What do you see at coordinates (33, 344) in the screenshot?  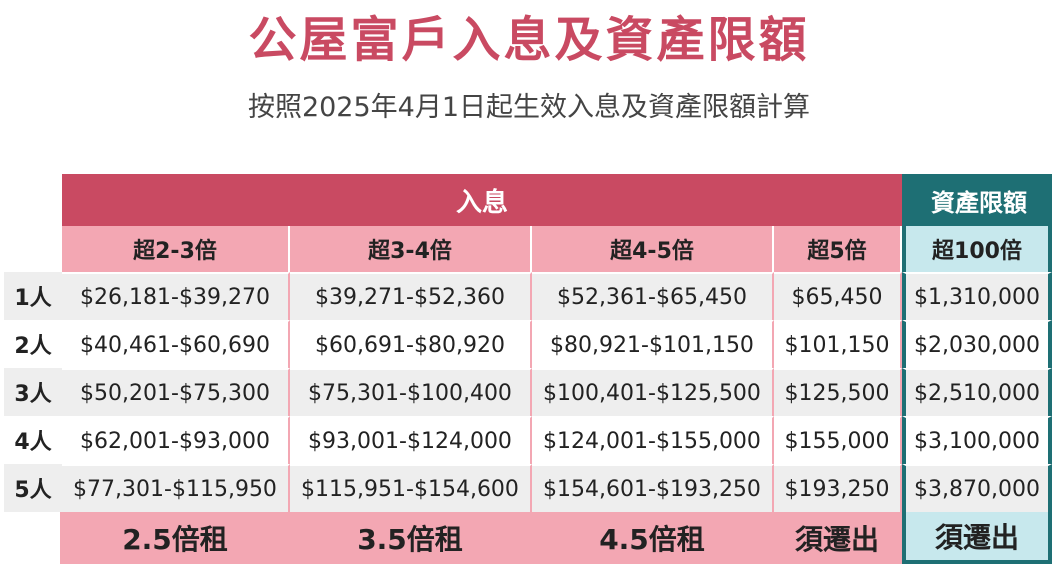 I see `household-size-label: 2人` at bounding box center [33, 344].